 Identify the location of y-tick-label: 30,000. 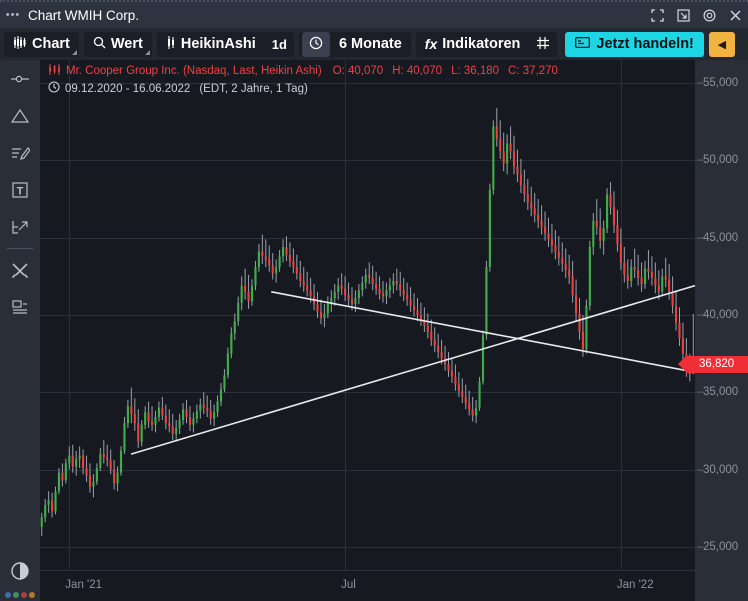
(721, 469).